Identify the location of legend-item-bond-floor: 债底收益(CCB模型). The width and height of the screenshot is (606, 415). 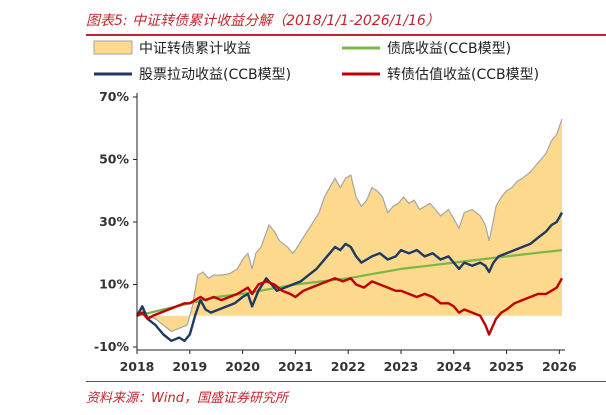
(426, 49).